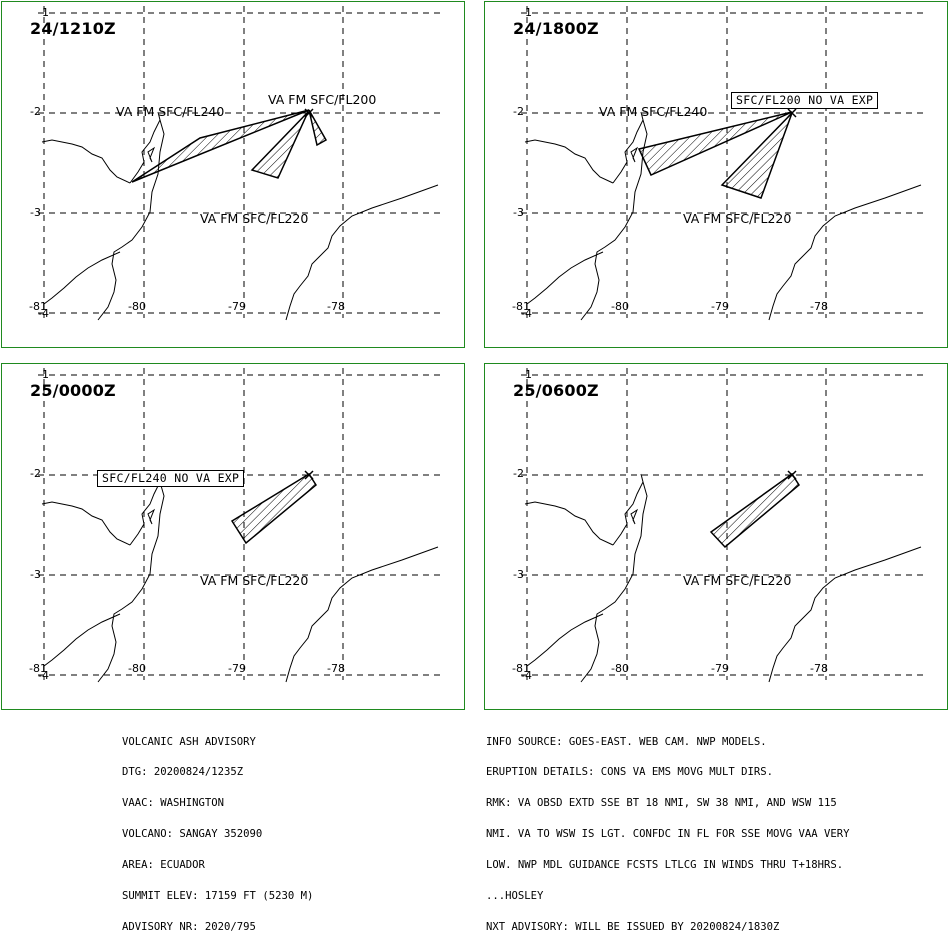 This screenshot has width=950, height=943. What do you see at coordinates (556, 28) in the screenshot?
I see `panel-time: 24/1800Z` at bounding box center [556, 28].